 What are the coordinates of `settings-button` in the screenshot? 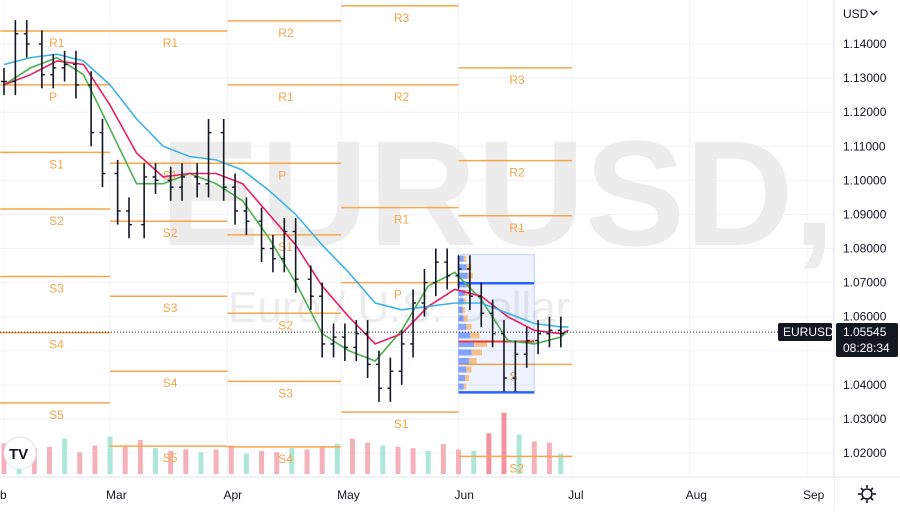 It's located at (867, 494).